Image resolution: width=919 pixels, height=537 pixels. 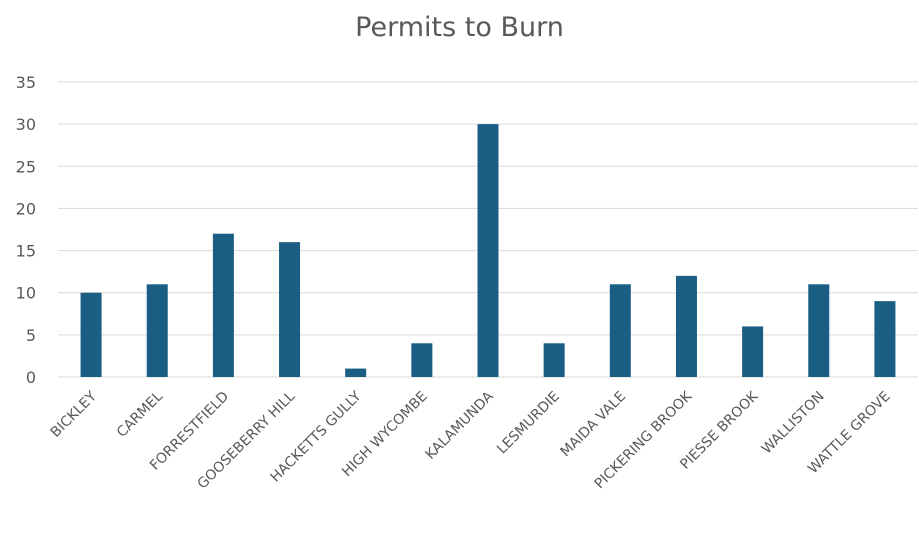 What do you see at coordinates (459, 27) in the screenshot?
I see `chart-title: Permits to Burn` at bounding box center [459, 27].